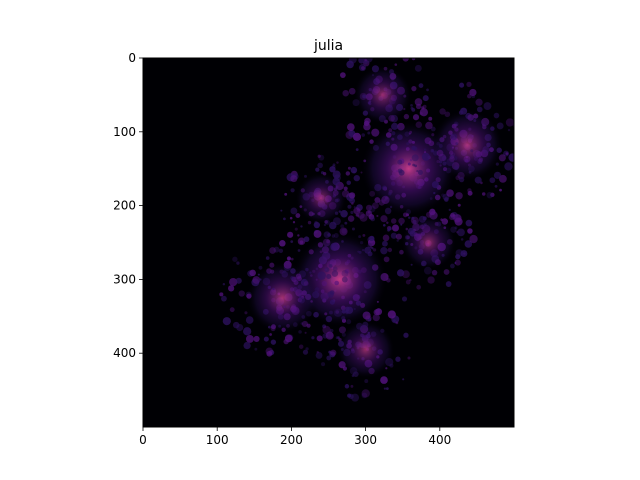 This screenshot has width=640, height=480. I want to click on y-tick-label: 0, so click(132, 58).